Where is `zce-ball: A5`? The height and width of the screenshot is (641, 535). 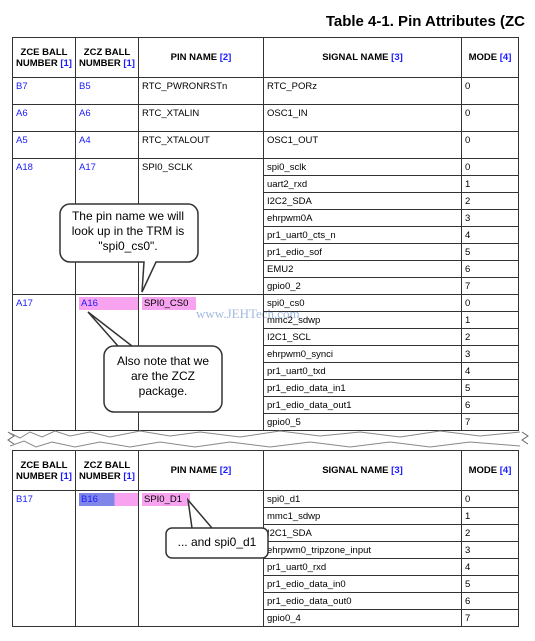
zce-ball: A5 is located at coordinates (22, 140).